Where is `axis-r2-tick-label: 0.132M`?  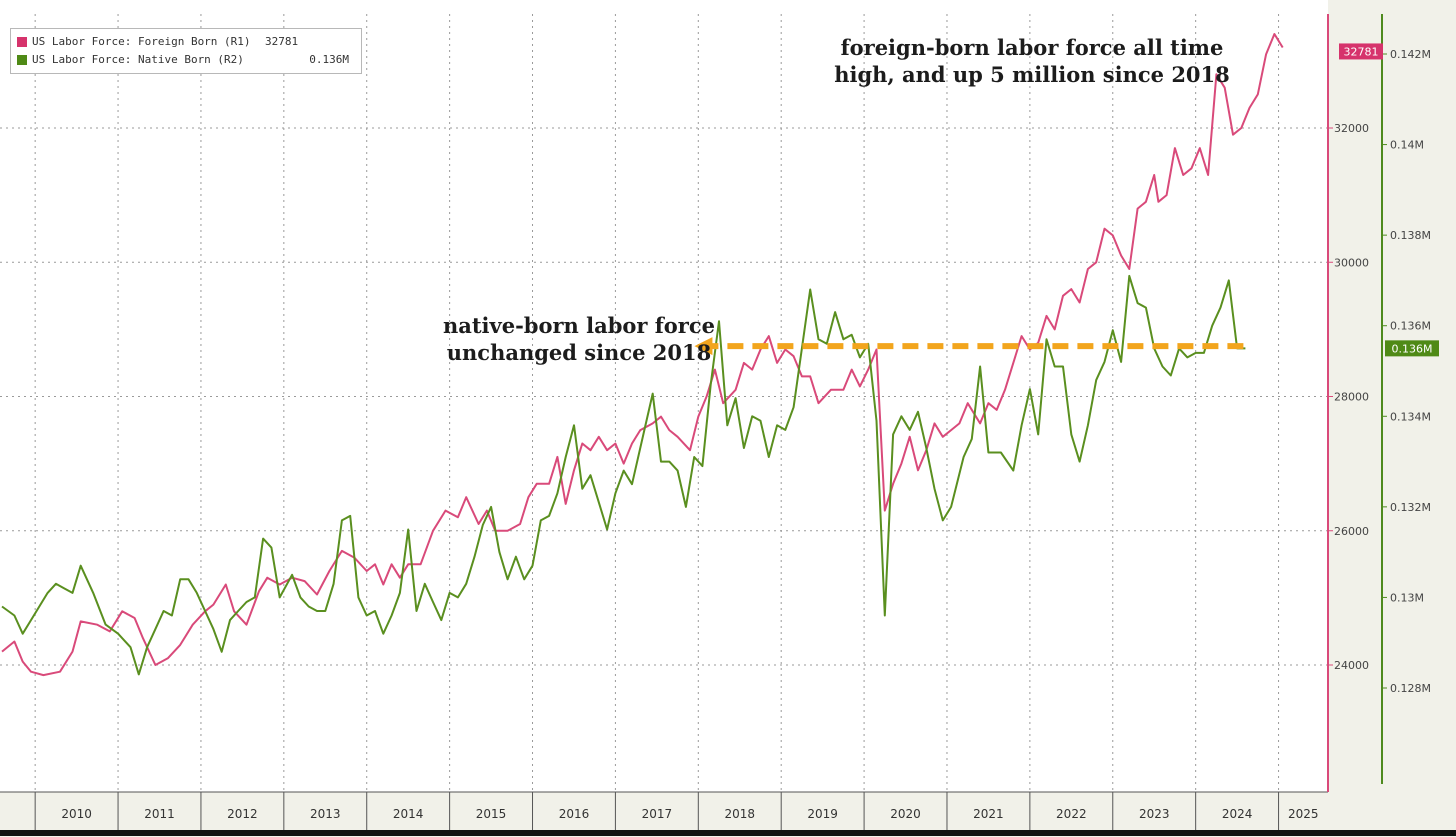
axis-r2-tick-label: 0.132M is located at coordinates (1410, 507).